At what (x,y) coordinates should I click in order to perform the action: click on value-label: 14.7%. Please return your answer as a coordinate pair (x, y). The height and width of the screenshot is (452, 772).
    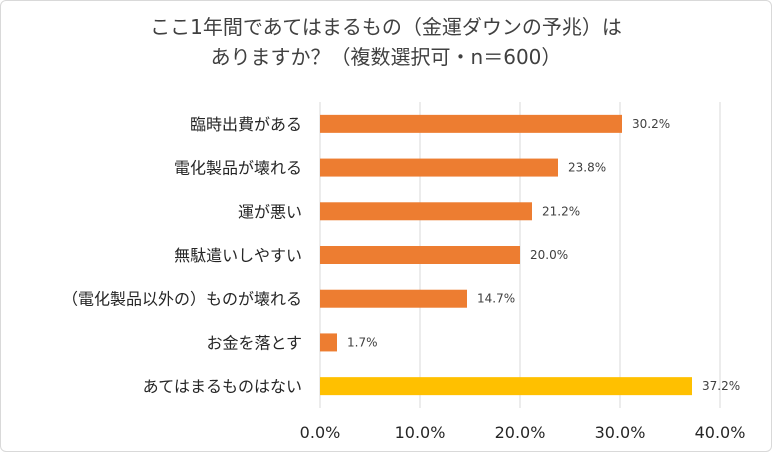
    Looking at the image, I should click on (496, 299).